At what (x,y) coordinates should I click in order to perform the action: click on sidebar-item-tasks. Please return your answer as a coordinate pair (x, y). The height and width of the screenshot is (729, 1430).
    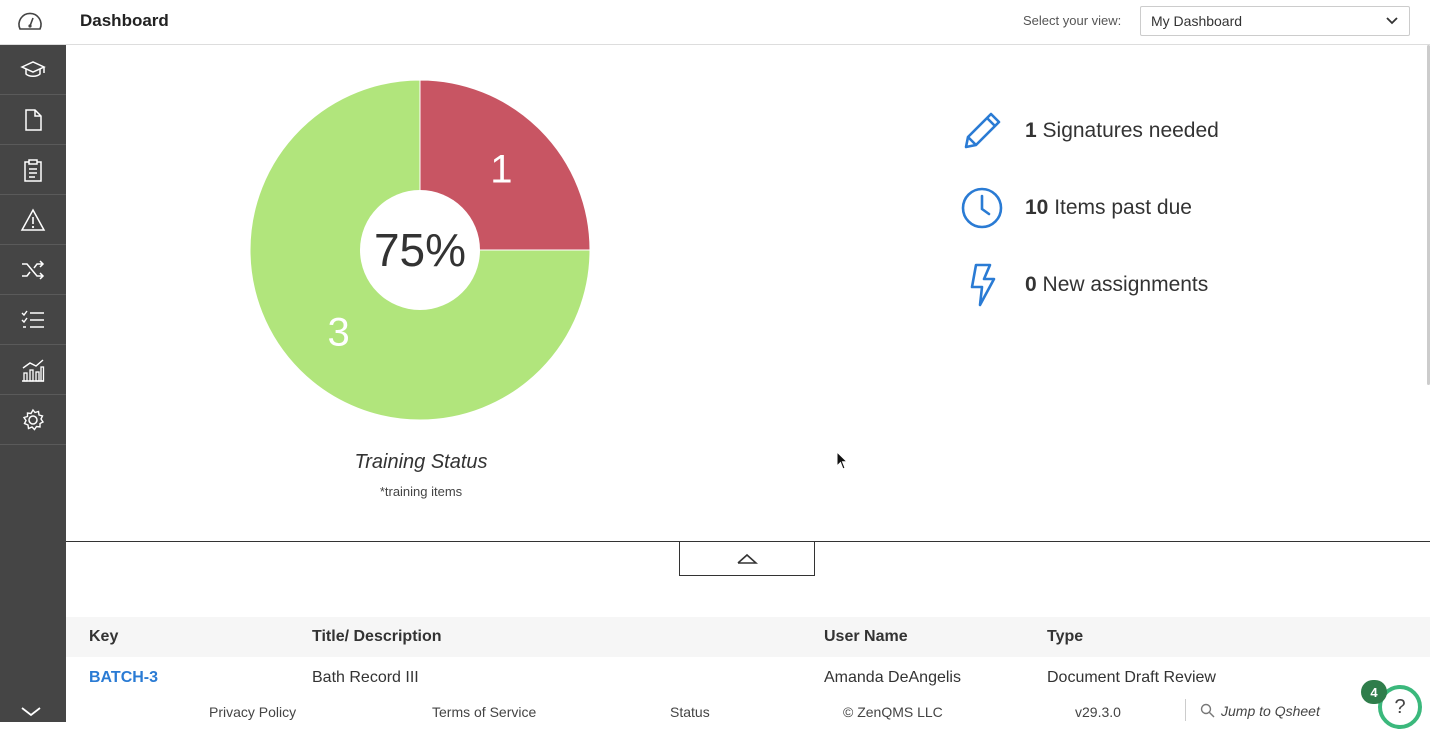
    Looking at the image, I should click on (33, 320).